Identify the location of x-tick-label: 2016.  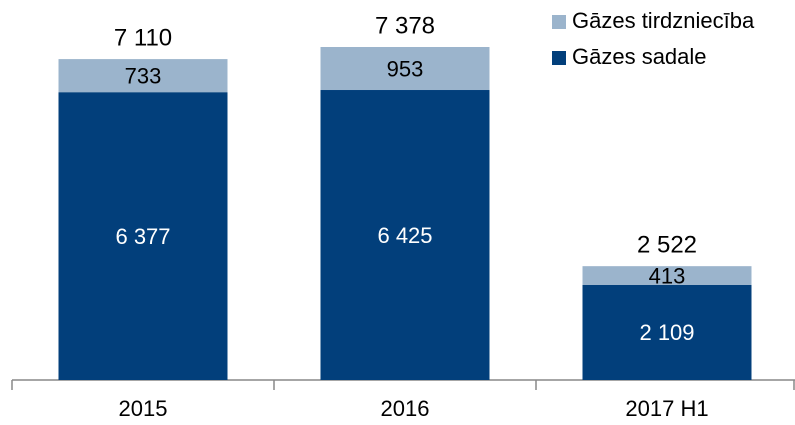
(405, 408).